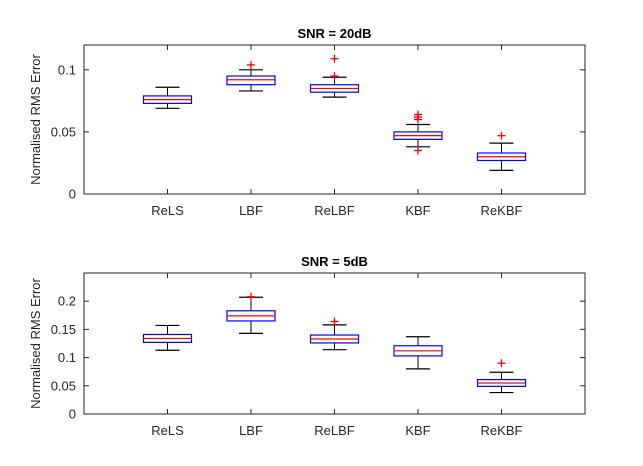 This screenshot has height=466, width=643. Describe the element at coordinates (67, 301) in the screenshot. I see `y-tick-label: 0.2` at that location.